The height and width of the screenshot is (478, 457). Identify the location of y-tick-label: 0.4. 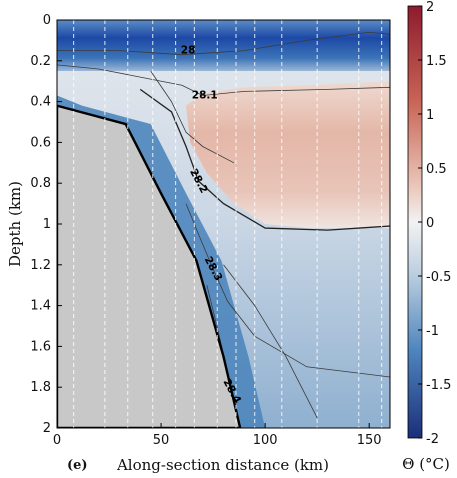
(40, 102).